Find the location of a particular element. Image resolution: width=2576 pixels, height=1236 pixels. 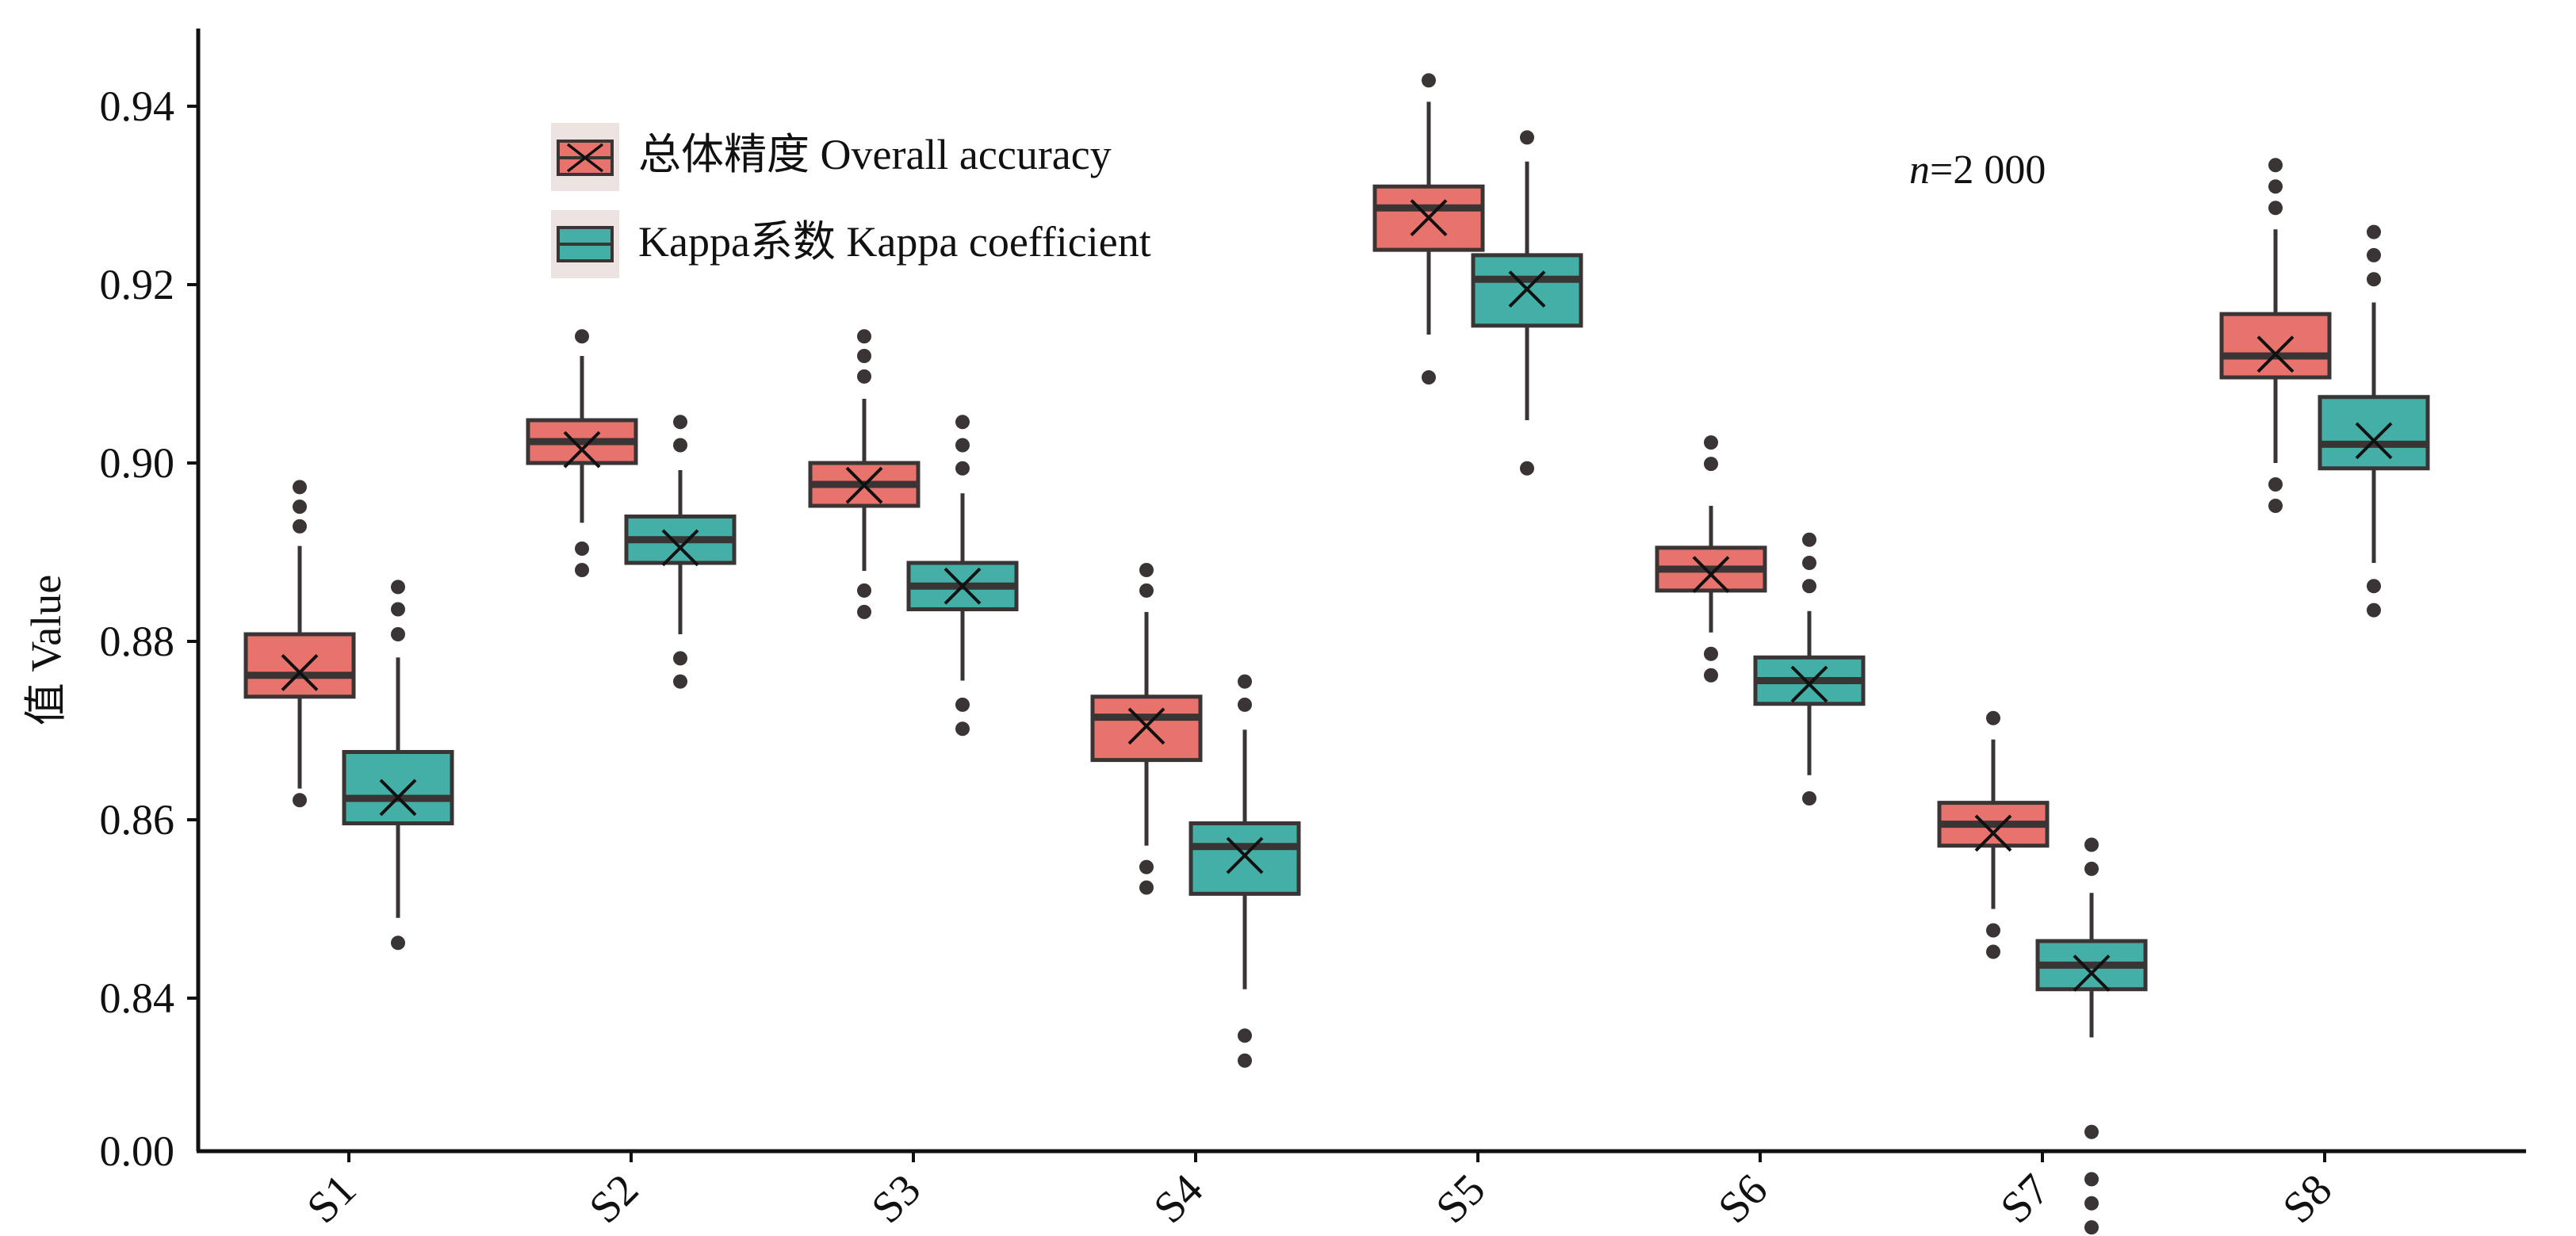

box-overall-s2 is located at coordinates (582, 453).